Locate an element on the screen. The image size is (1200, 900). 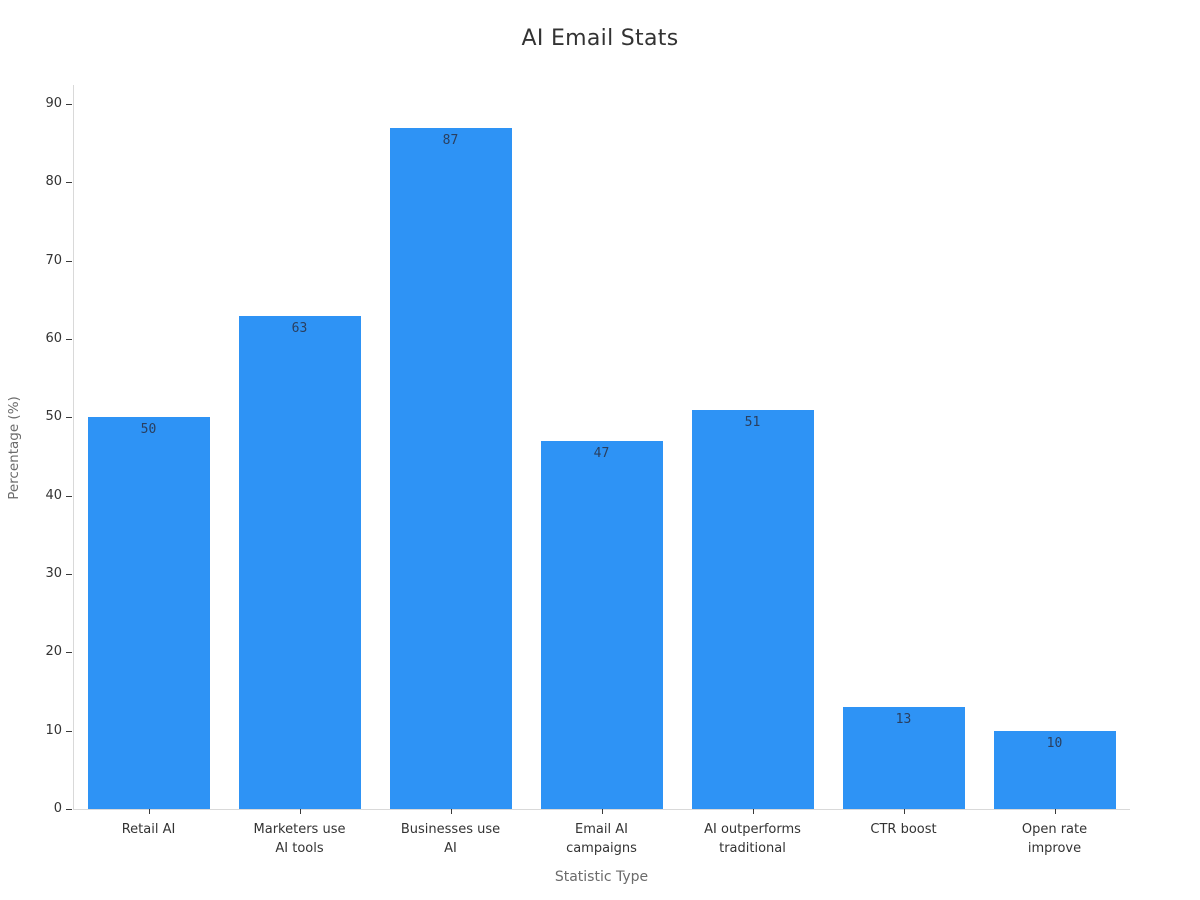
x-tick-label: Marketers use AI tools is located at coordinates (299, 839).